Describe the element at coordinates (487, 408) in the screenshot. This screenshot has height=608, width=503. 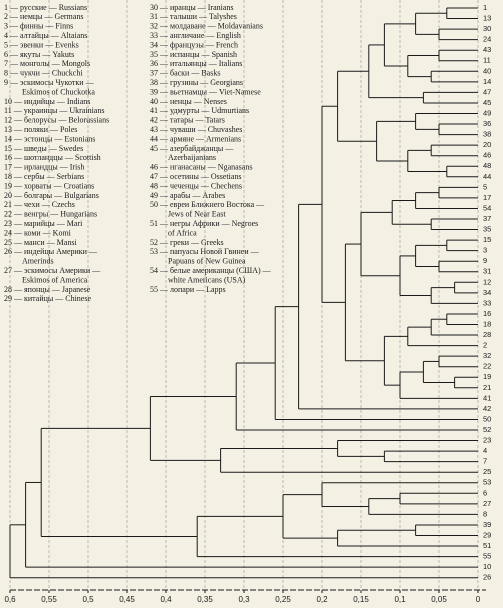
I see `leaf-label: 42` at that location.